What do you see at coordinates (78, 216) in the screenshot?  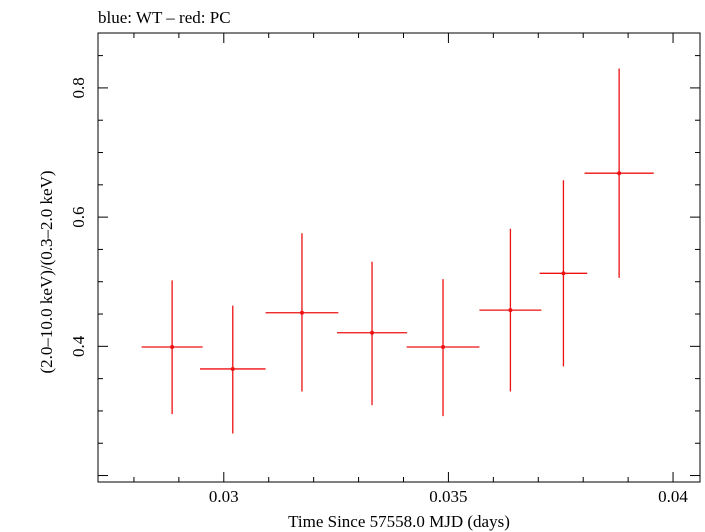 I see `y-tick-label: 0.6` at bounding box center [78, 216].